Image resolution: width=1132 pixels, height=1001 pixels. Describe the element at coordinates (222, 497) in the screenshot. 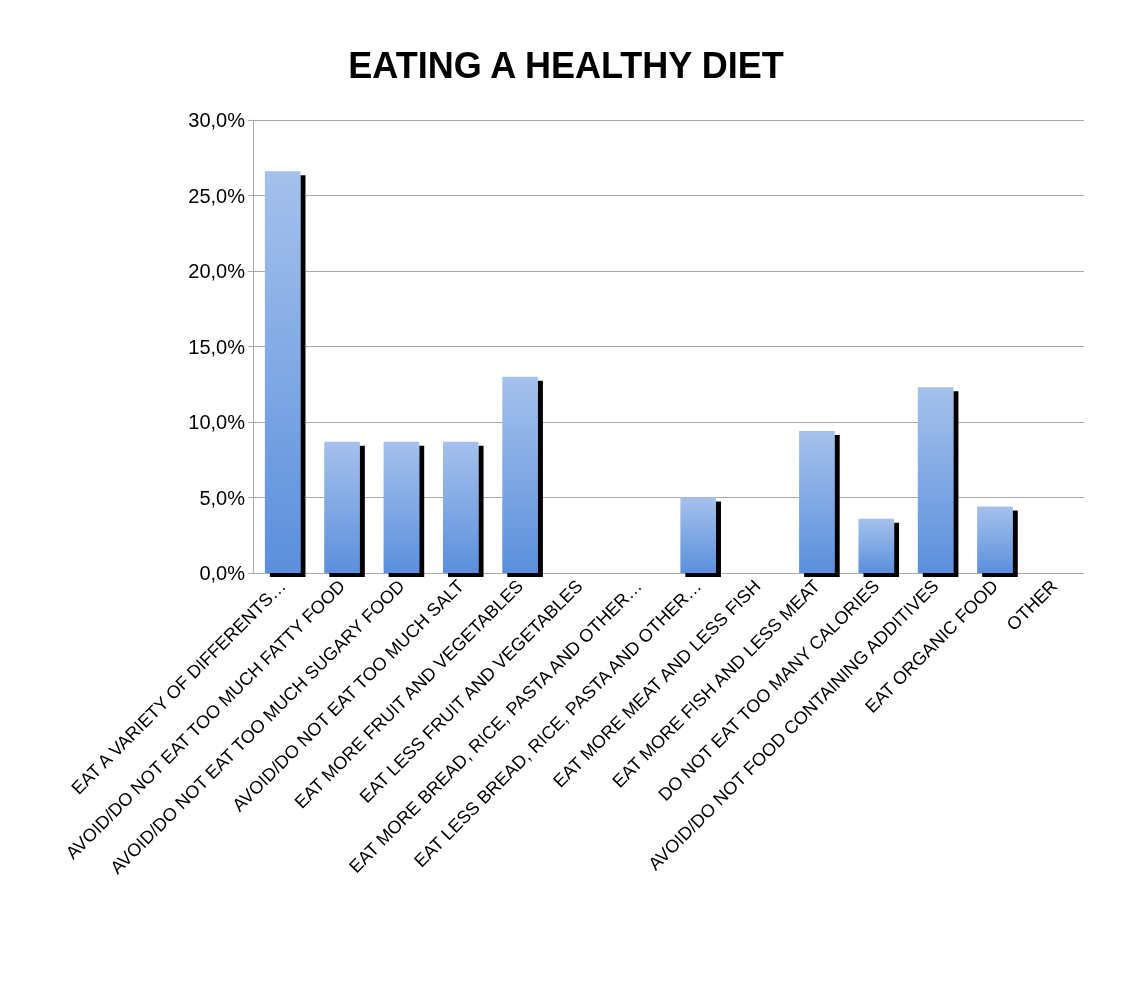

I see `y-tick-label: 5,0%` at that location.